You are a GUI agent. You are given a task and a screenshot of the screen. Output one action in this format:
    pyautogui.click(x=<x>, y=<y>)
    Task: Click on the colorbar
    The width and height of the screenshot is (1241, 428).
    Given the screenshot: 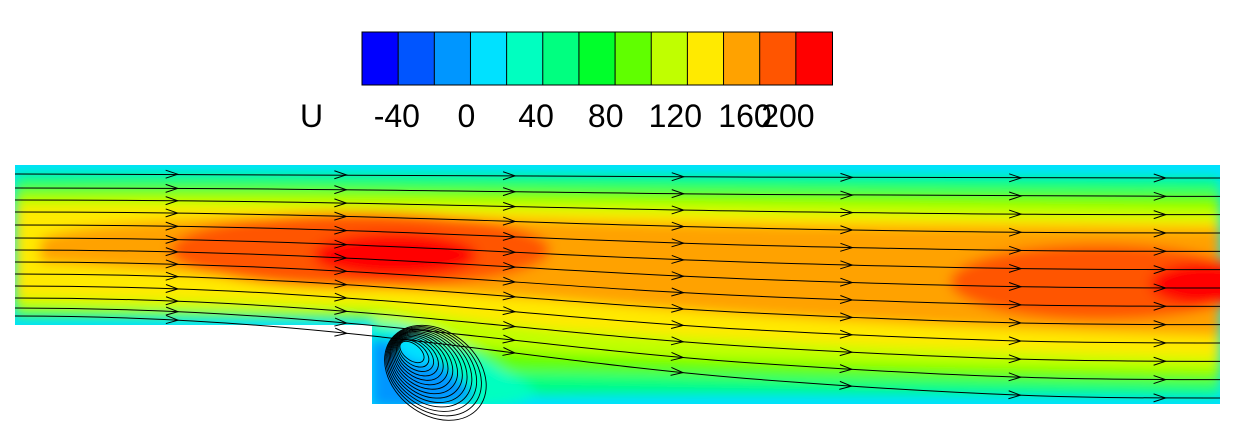 What is the action you would take?
    pyautogui.click(x=597, y=58)
    